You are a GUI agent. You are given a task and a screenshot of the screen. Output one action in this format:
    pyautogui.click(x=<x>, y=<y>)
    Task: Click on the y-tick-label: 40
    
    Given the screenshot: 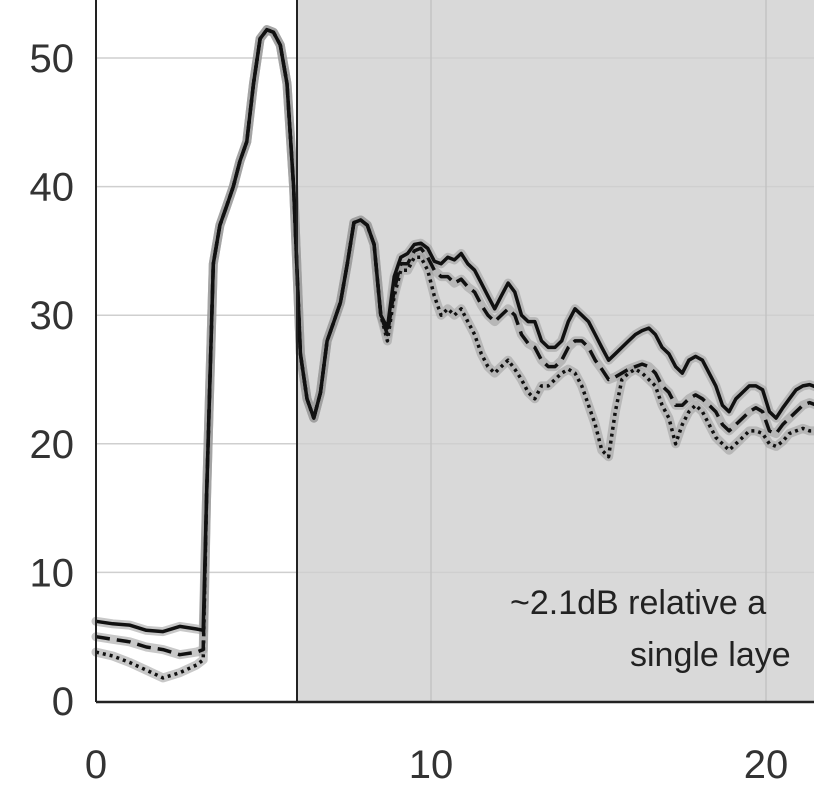 What is the action you would take?
    pyautogui.click(x=52, y=188)
    